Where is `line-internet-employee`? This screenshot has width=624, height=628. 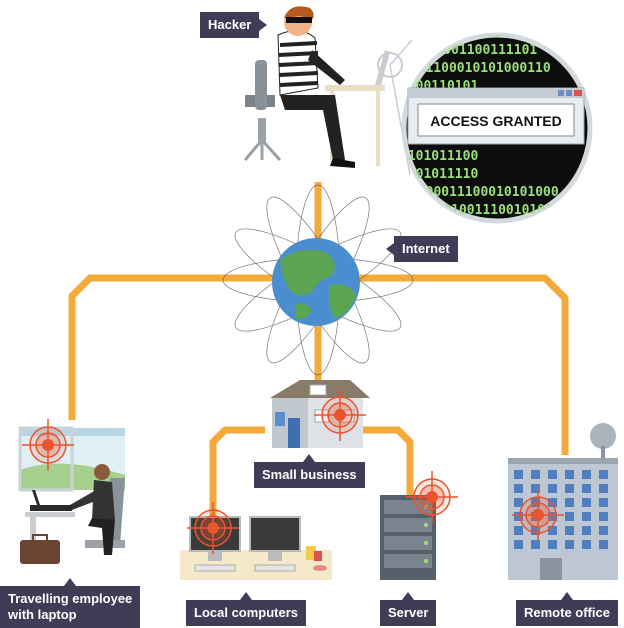
line-internet-employee is located at coordinates (171, 347).